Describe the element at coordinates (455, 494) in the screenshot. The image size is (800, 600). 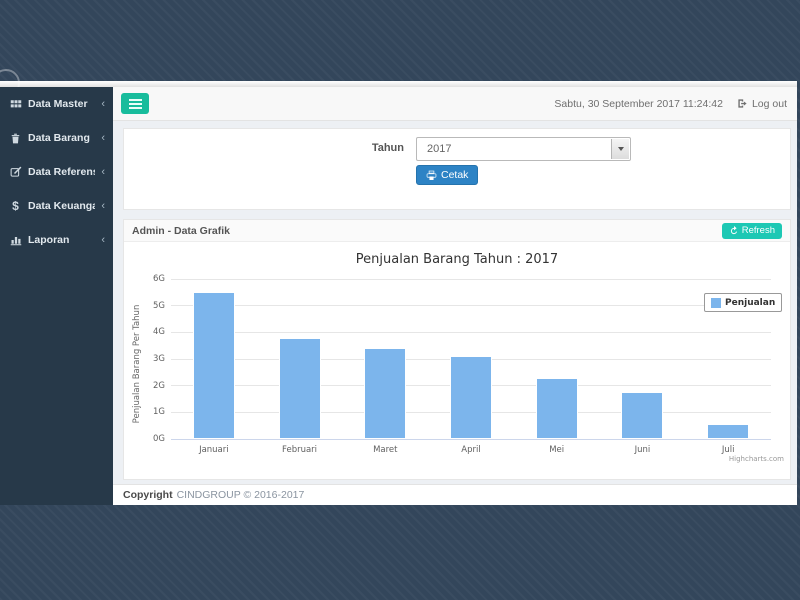
I see `footer: Copyright CINDGROUP © 2016-2017` at that location.